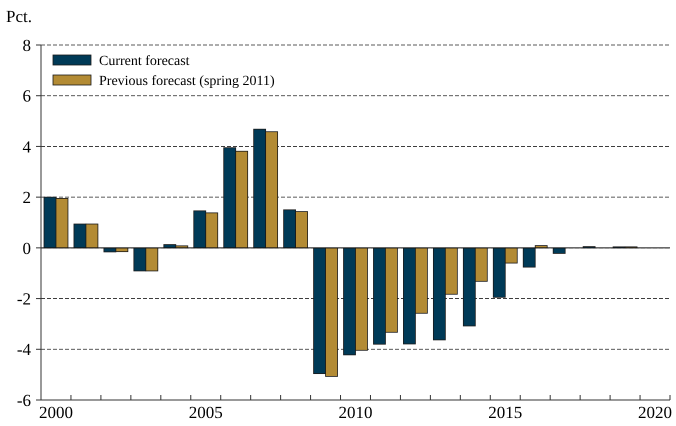 This screenshot has width=676, height=426. Describe the element at coordinates (144, 61) in the screenshot. I see `legend-label: Current forecast` at that location.